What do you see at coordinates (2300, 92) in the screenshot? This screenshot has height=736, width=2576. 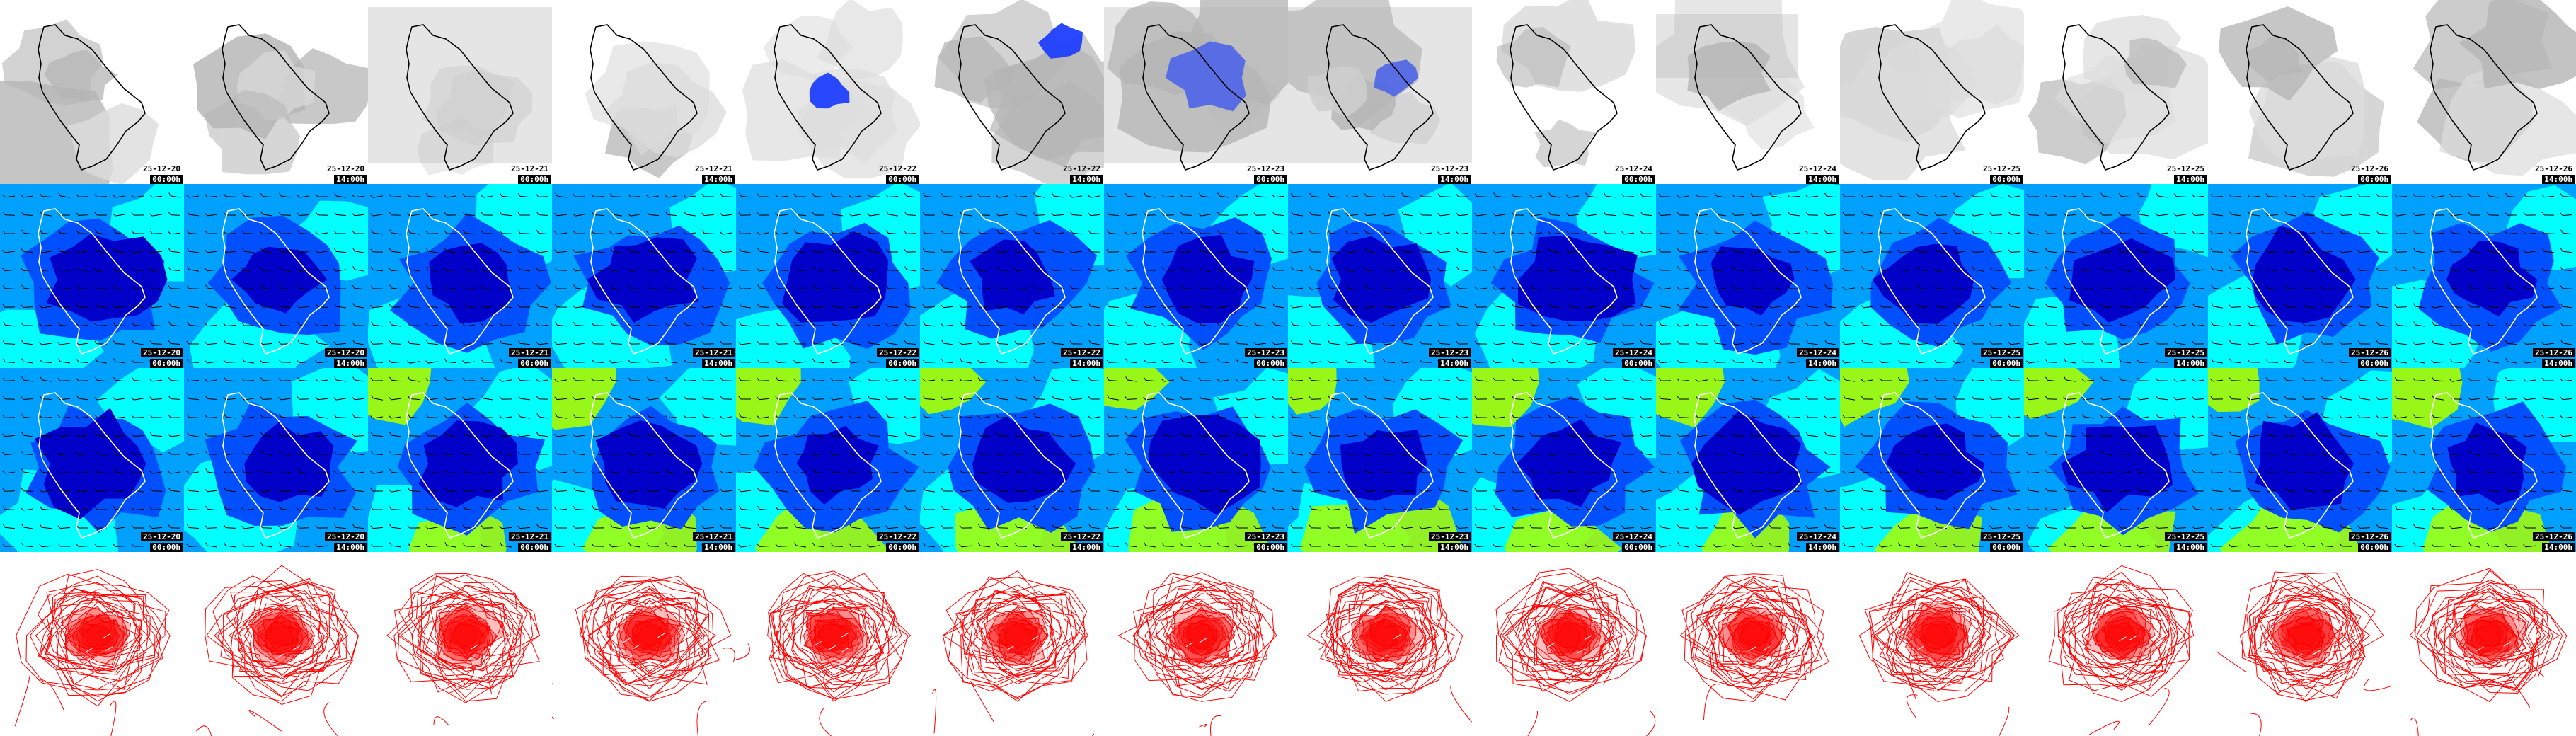 I see `map-cell-precip-12: 25-12-26 00:00h` at bounding box center [2300, 92].